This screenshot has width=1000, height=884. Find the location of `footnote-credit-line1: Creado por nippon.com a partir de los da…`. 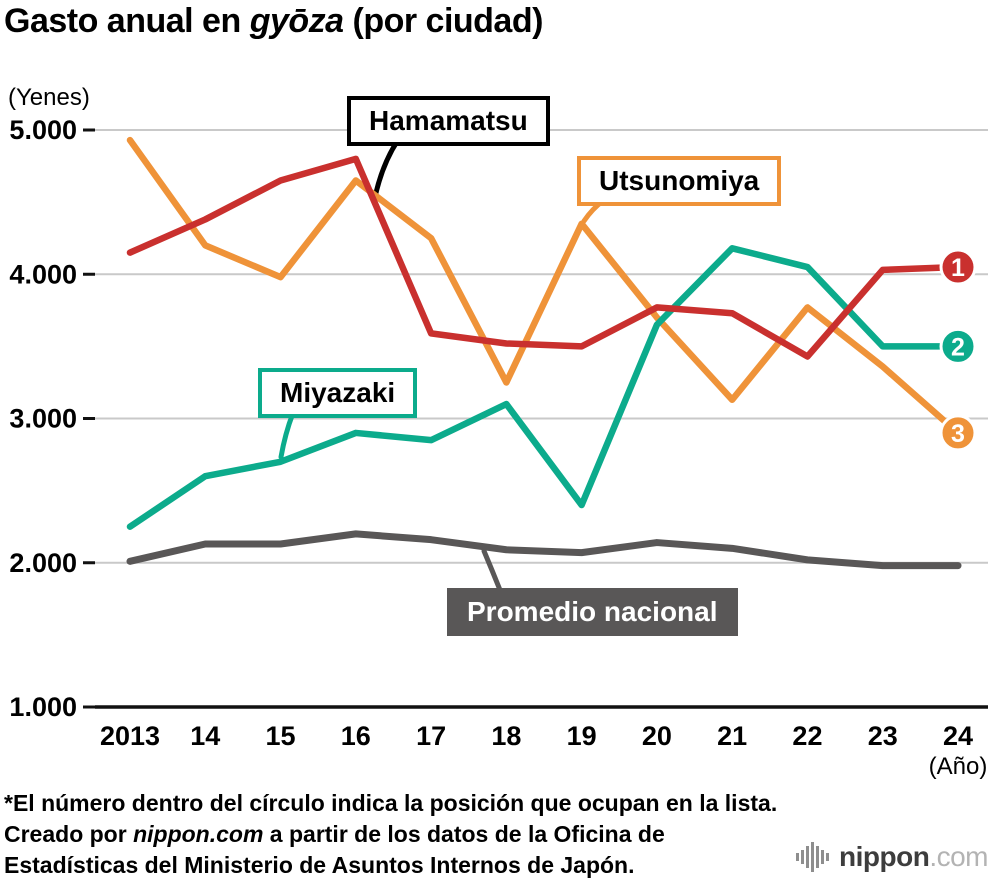

footnote-credit-line1: Creado por nippon.com a partir de los da… is located at coordinates (390, 834).